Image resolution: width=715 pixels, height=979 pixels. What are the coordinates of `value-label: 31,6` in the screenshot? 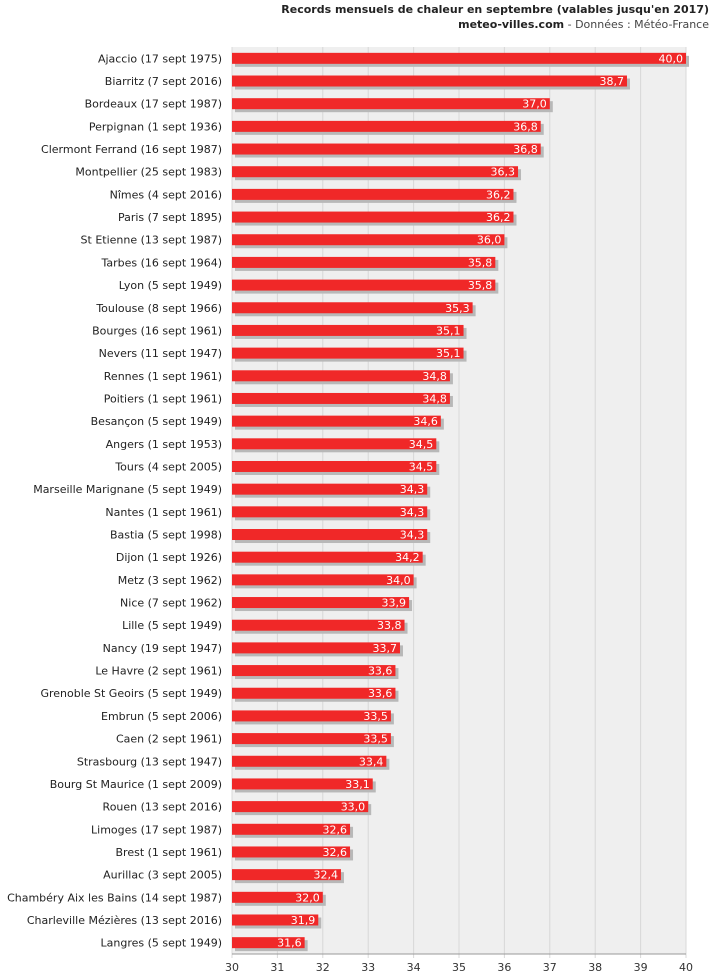 It's located at (289, 943).